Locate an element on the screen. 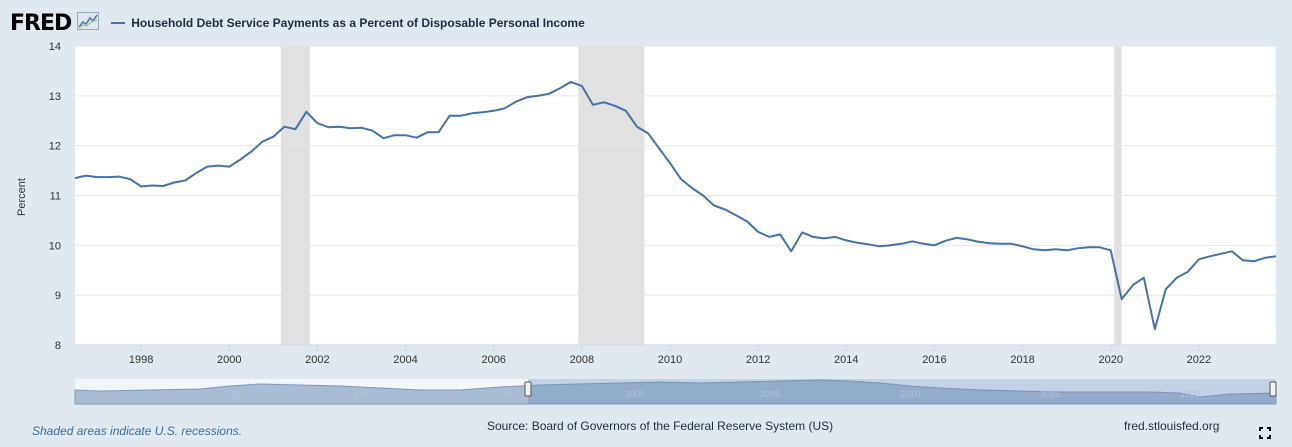 The image size is (1292, 447). recession-note: Shaded areas indicate U.S. recessions. is located at coordinates (137, 431).